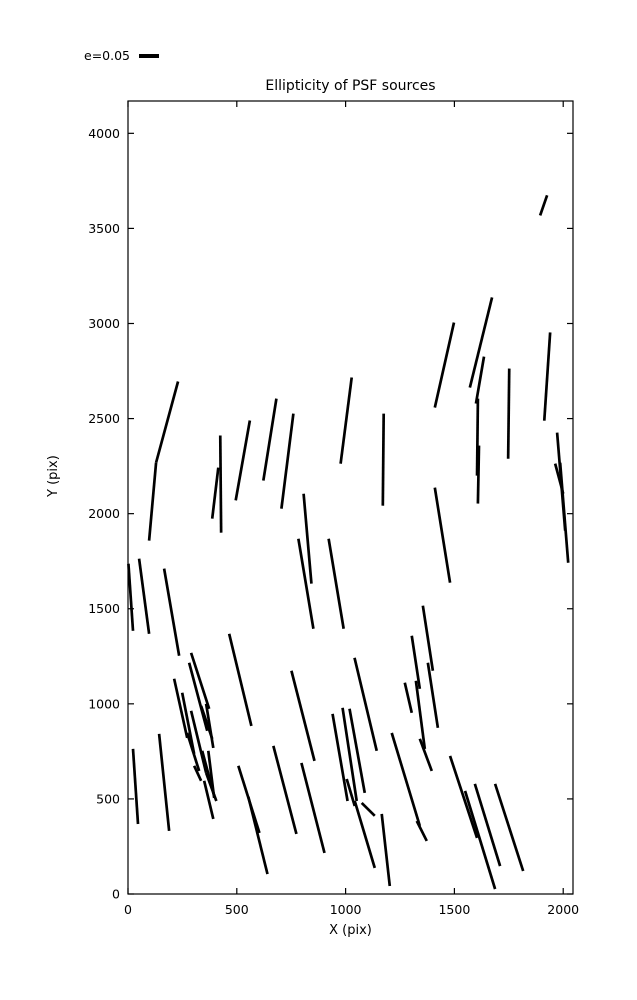  I want to click on y-tick-label: 2000, so click(104, 513).